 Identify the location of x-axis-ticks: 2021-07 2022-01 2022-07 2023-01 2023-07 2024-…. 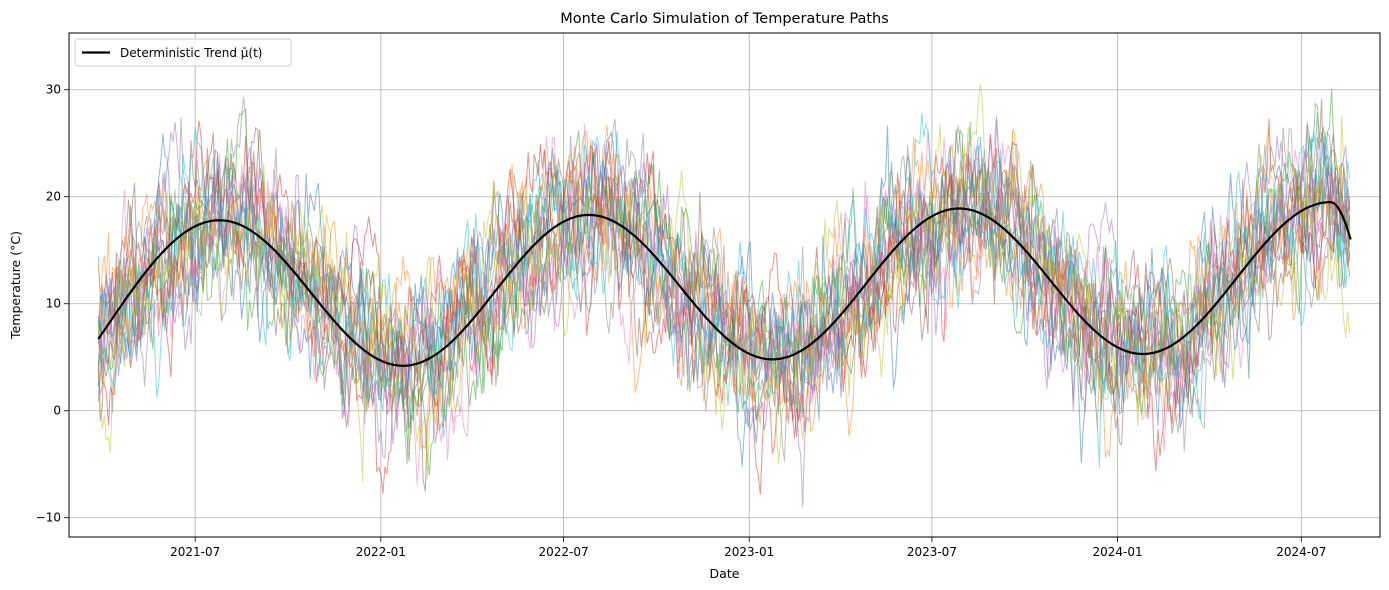
(748, 548).